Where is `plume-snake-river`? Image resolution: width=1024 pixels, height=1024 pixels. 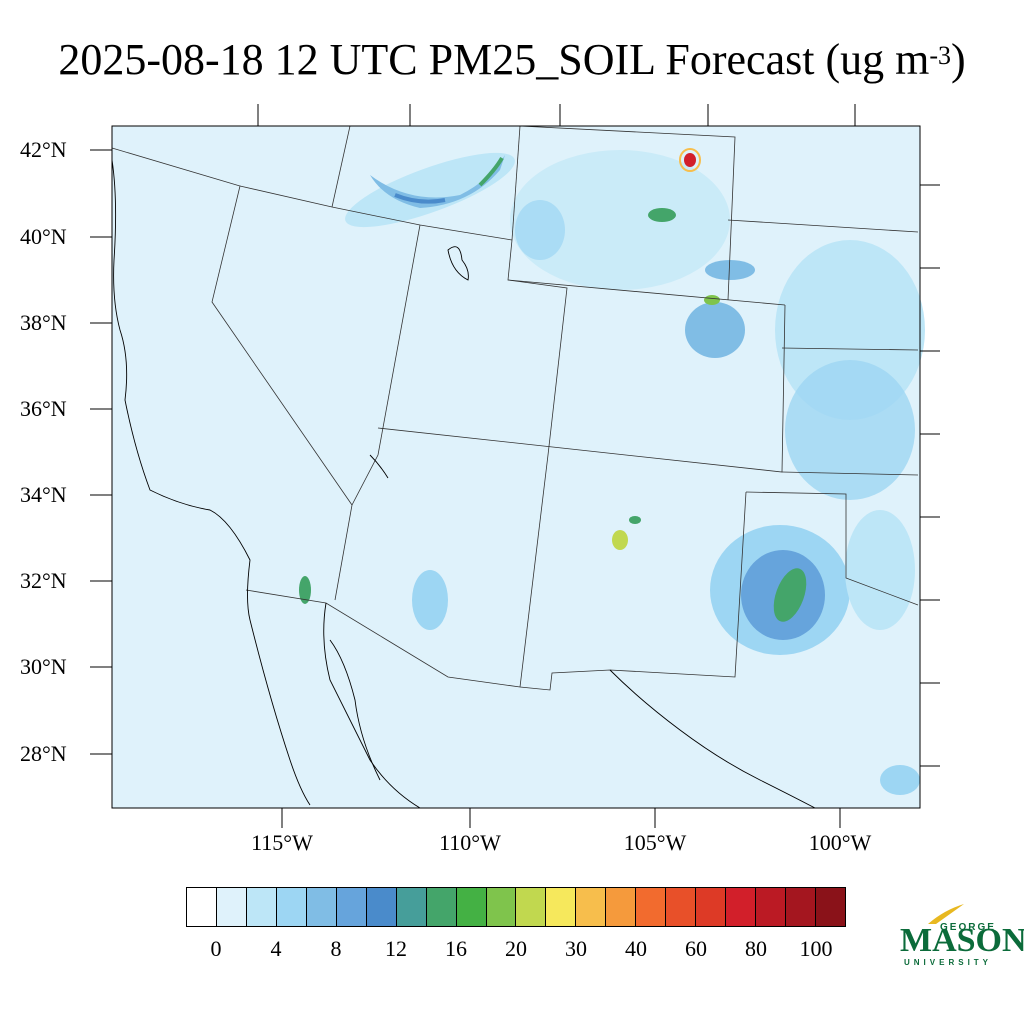 plume-snake-river is located at coordinates (437, 181).